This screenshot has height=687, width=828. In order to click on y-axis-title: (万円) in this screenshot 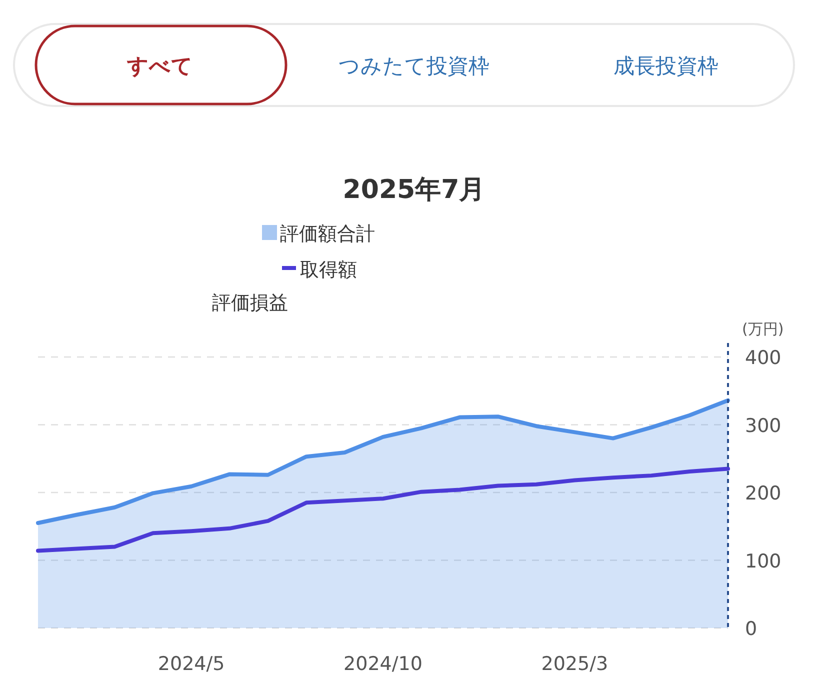, I will do `click(763, 329)`.